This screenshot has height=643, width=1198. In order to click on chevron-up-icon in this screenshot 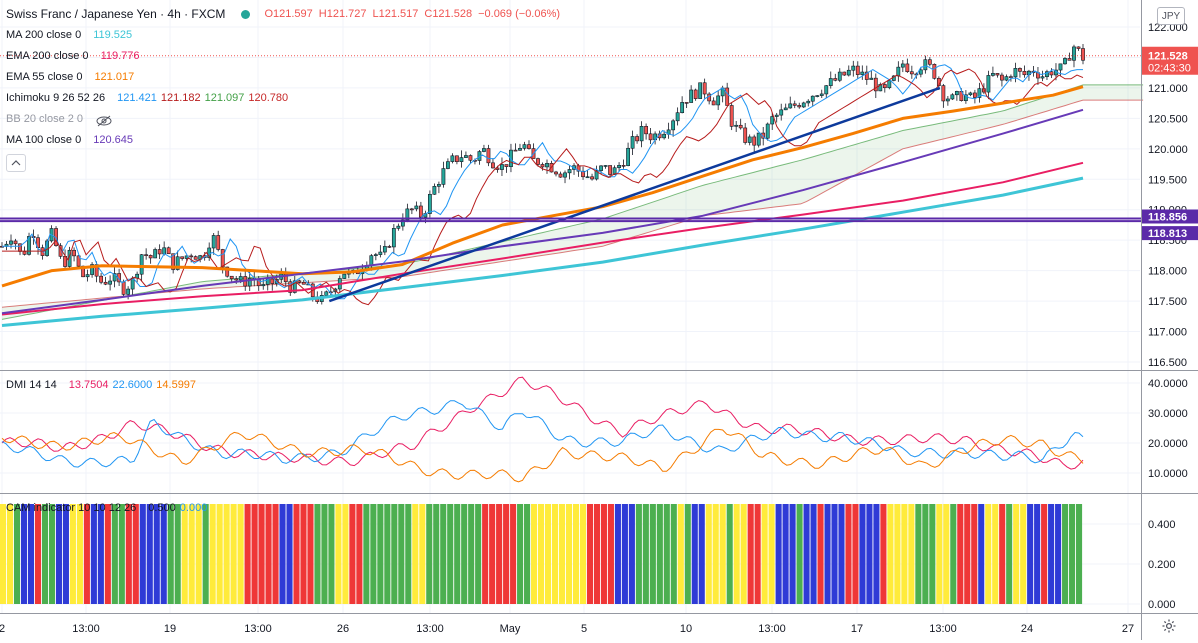, I will do `click(16, 163)`.